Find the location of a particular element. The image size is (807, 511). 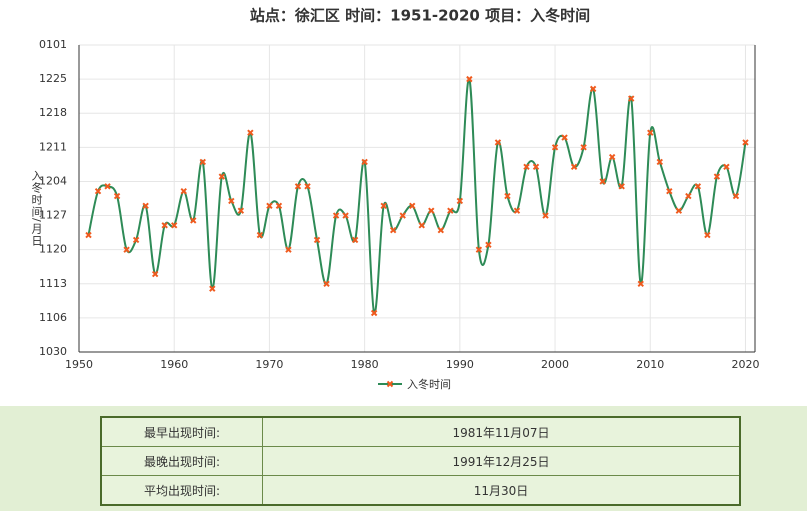

legend-marker is located at coordinates (390, 384).